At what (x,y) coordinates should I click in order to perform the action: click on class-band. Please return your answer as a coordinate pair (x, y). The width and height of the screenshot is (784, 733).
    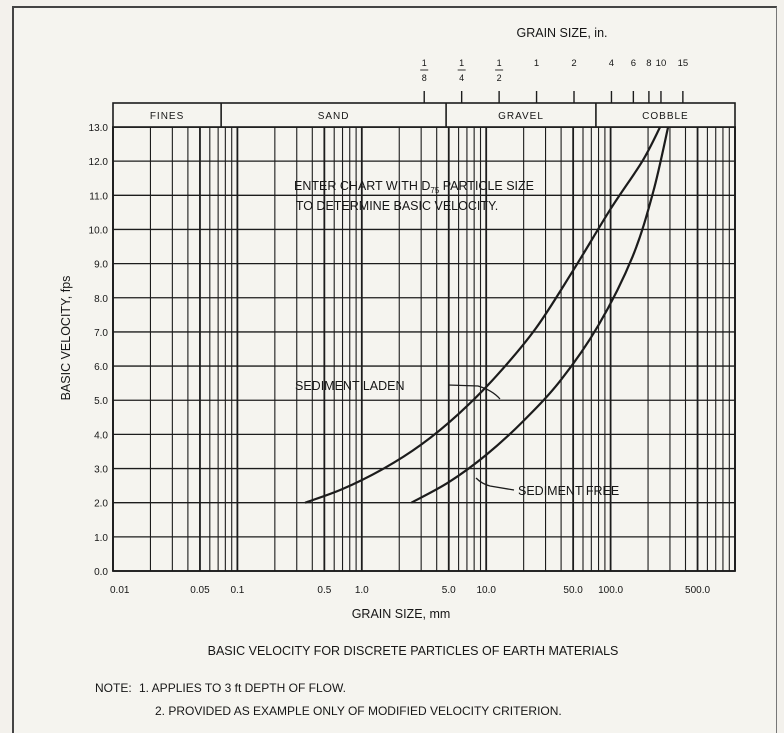
    Looking at the image, I should click on (424, 115).